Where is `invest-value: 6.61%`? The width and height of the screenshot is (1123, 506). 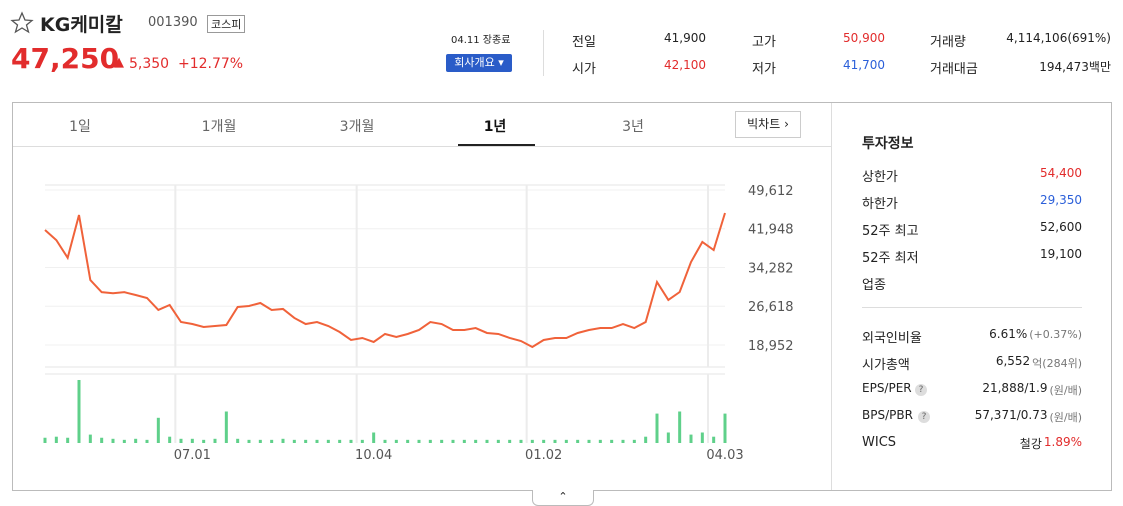 invest-value: 6.61% is located at coordinates (1008, 334).